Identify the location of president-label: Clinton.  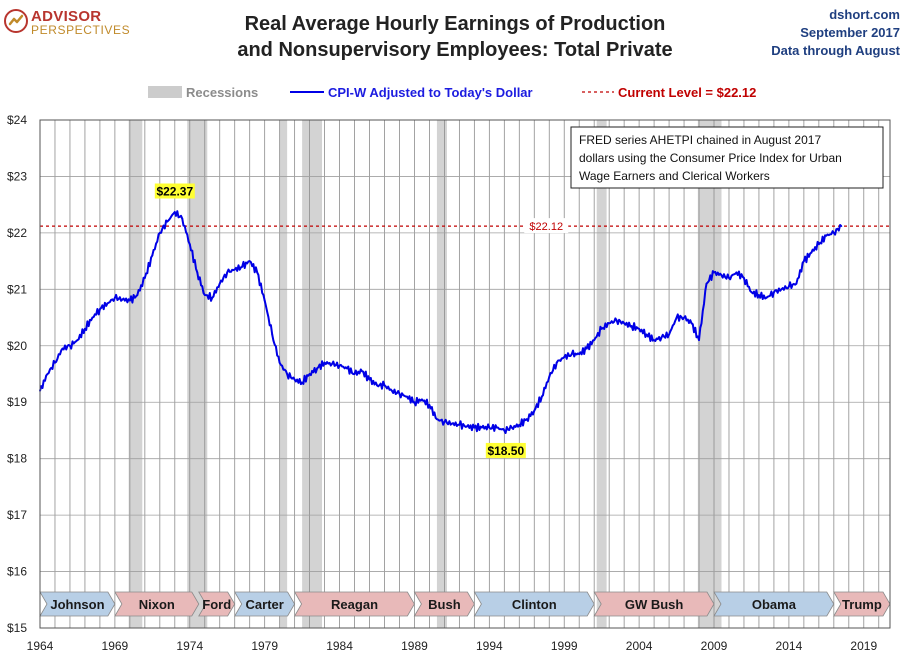
(534, 604).